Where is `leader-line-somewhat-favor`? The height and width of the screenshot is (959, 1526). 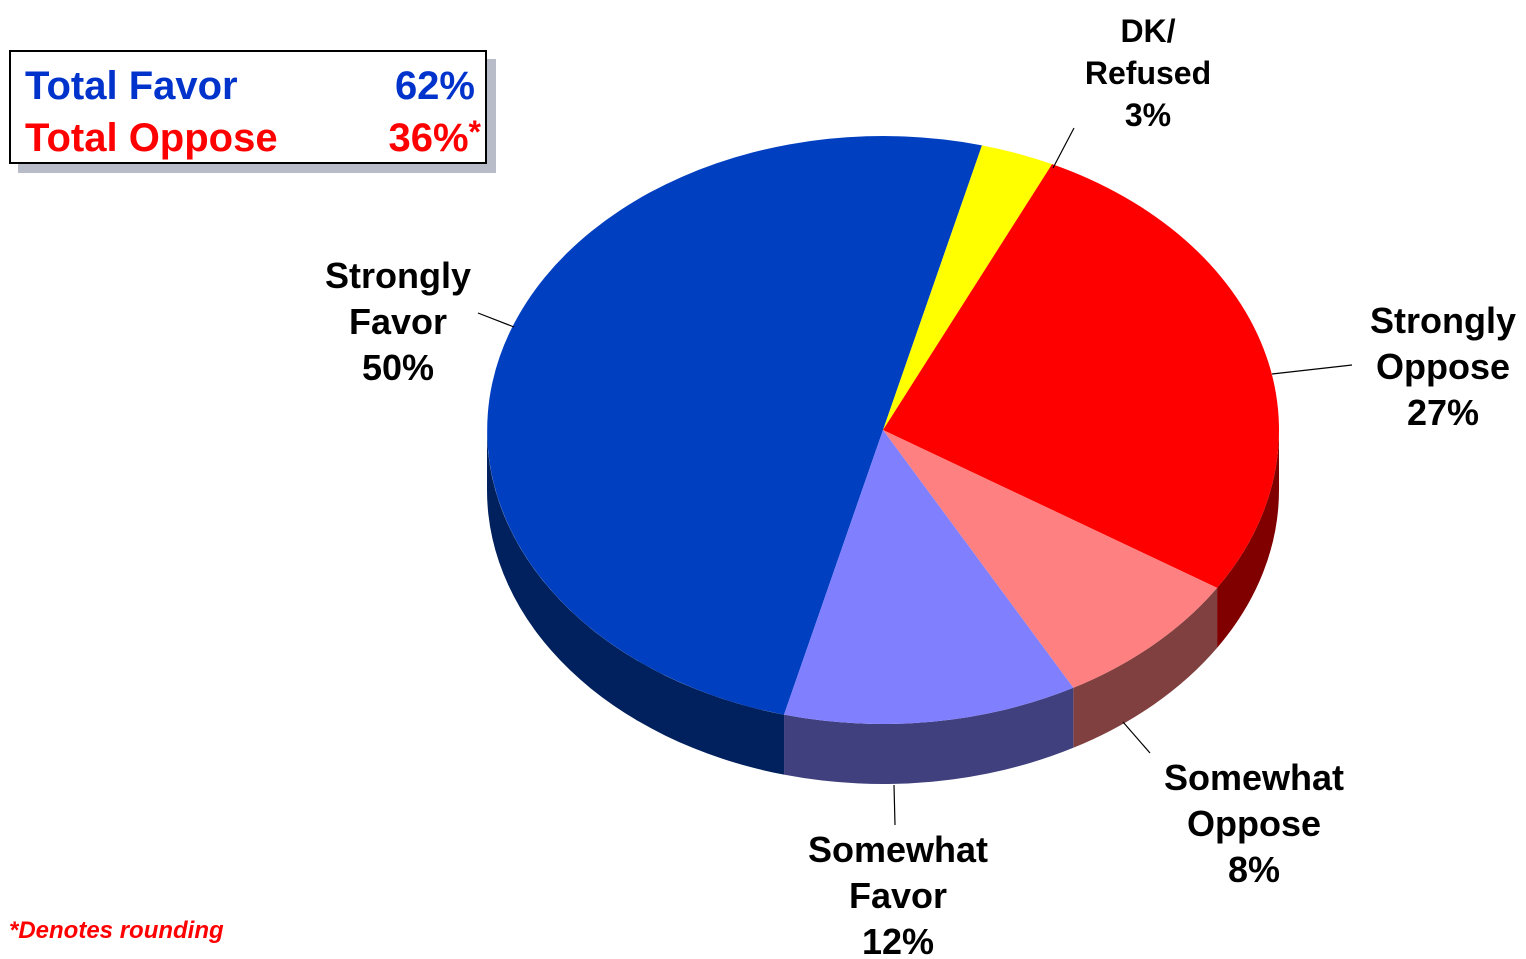 leader-line-somewhat-favor is located at coordinates (894, 805).